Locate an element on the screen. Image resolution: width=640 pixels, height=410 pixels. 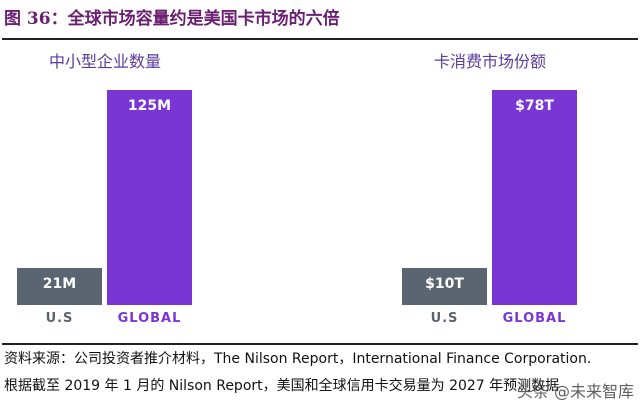
bar-global: 125M is located at coordinates (149, 197).